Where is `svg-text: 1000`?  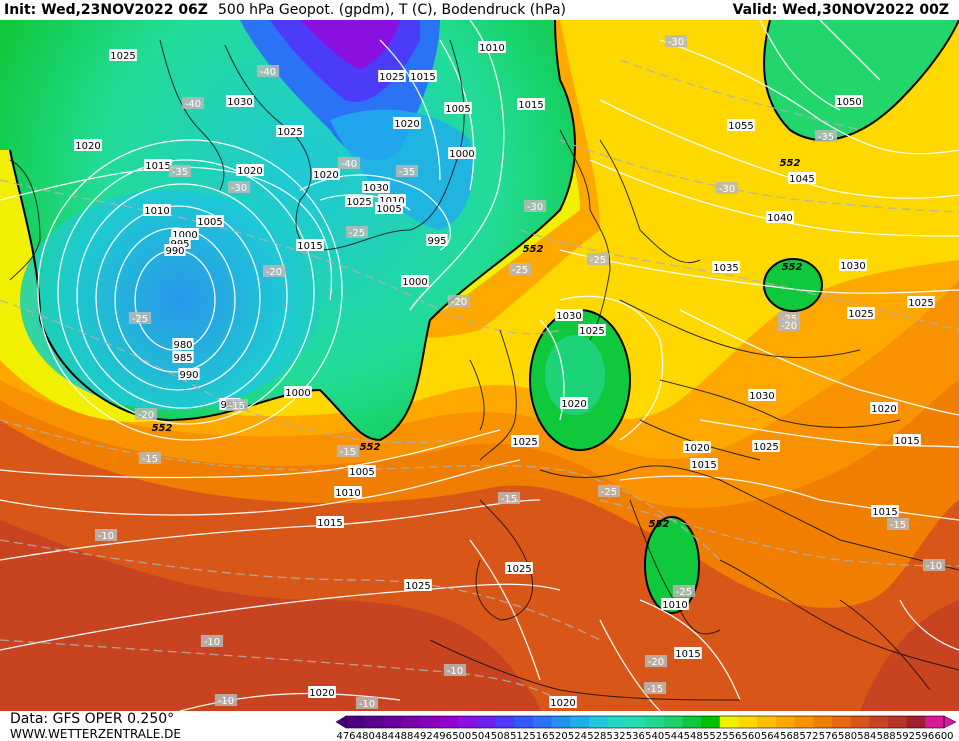 svg-text: 1000 is located at coordinates (297, 393).